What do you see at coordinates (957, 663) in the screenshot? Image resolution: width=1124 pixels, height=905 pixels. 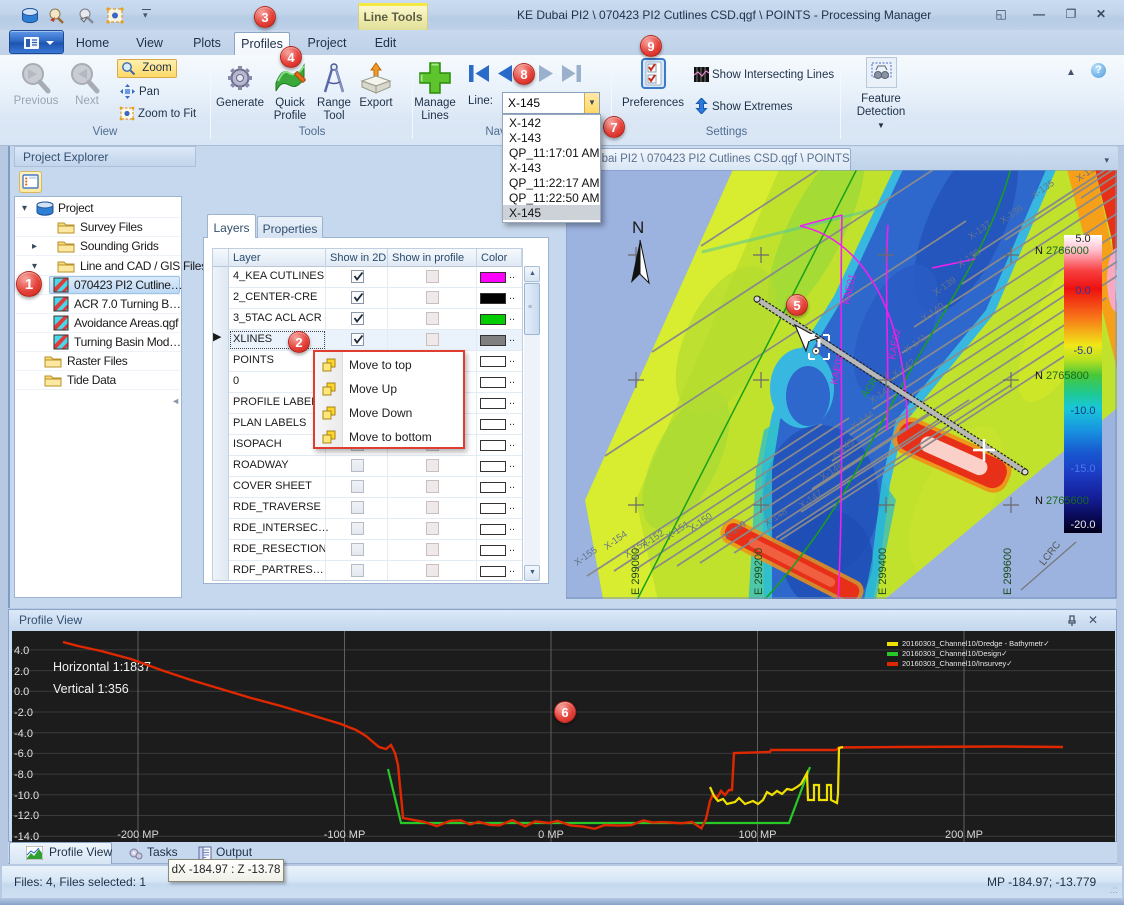 I see `svg-text: 20160303_Channel10/Insurvey✓` at bounding box center [957, 663].